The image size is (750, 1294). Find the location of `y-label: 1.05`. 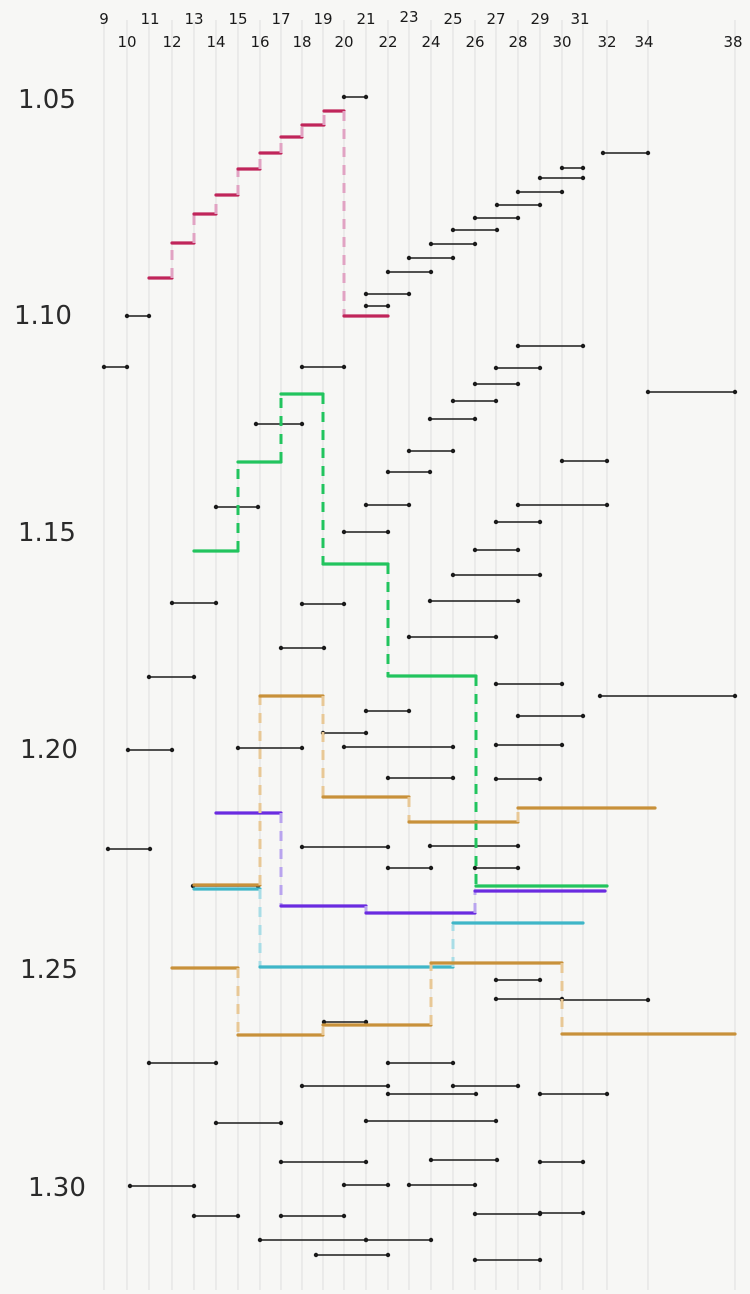

y-label: 1.05 is located at coordinates (47, 100).